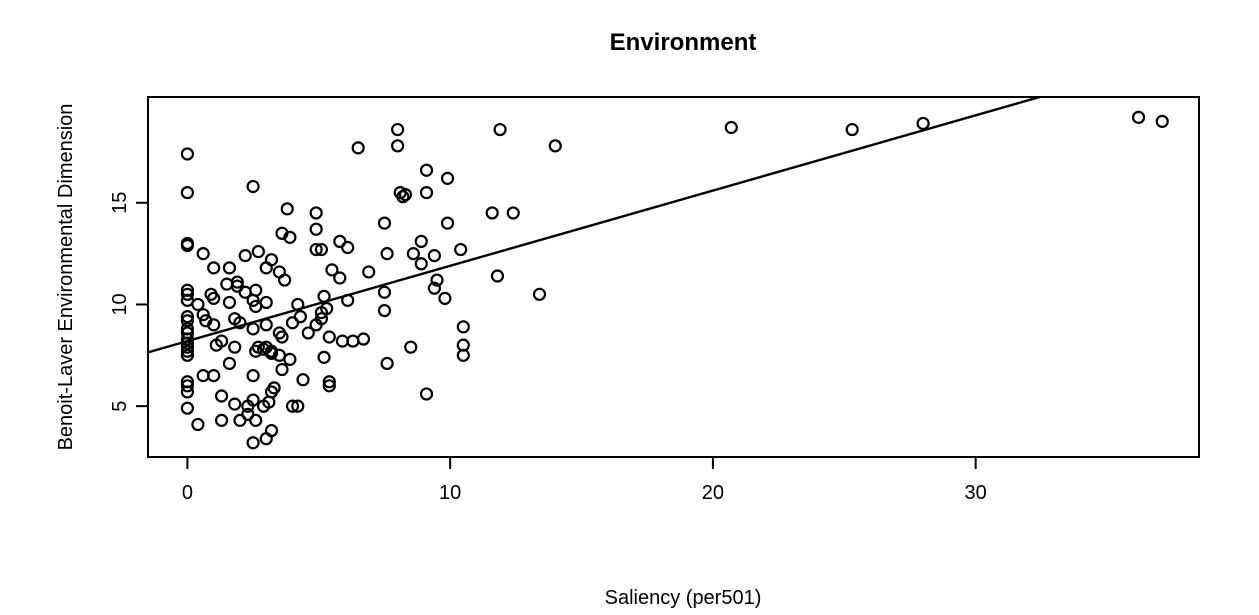 Image resolution: width=1259 pixels, height=615 pixels. Describe the element at coordinates (120, 304) in the screenshot. I see `y-tick-label: 10` at that location.